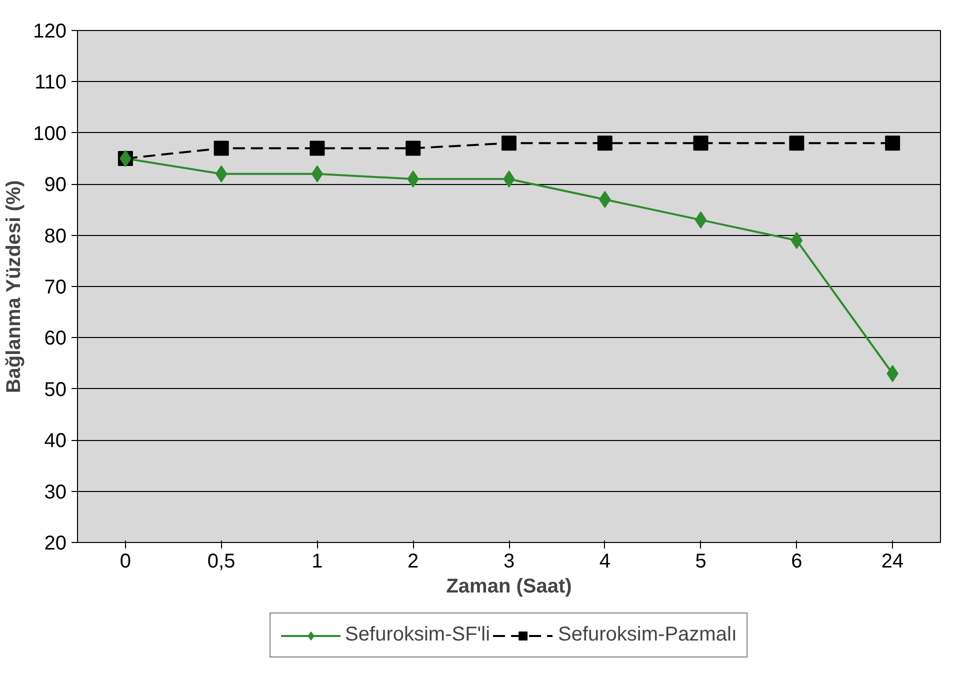 The height and width of the screenshot is (684, 965). Describe the element at coordinates (55, 543) in the screenshot. I see `y-tick-label: 20` at that location.